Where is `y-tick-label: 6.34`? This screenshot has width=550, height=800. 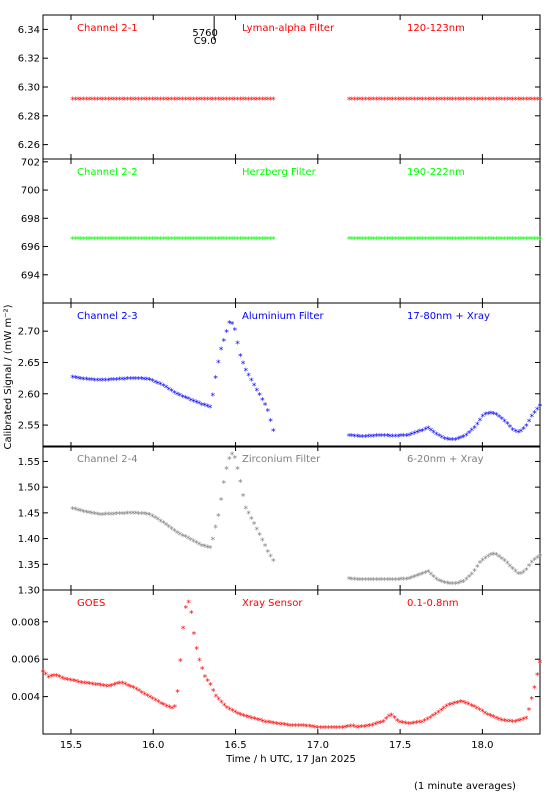 y-tick-label: 6.34 is located at coordinates (29, 30).